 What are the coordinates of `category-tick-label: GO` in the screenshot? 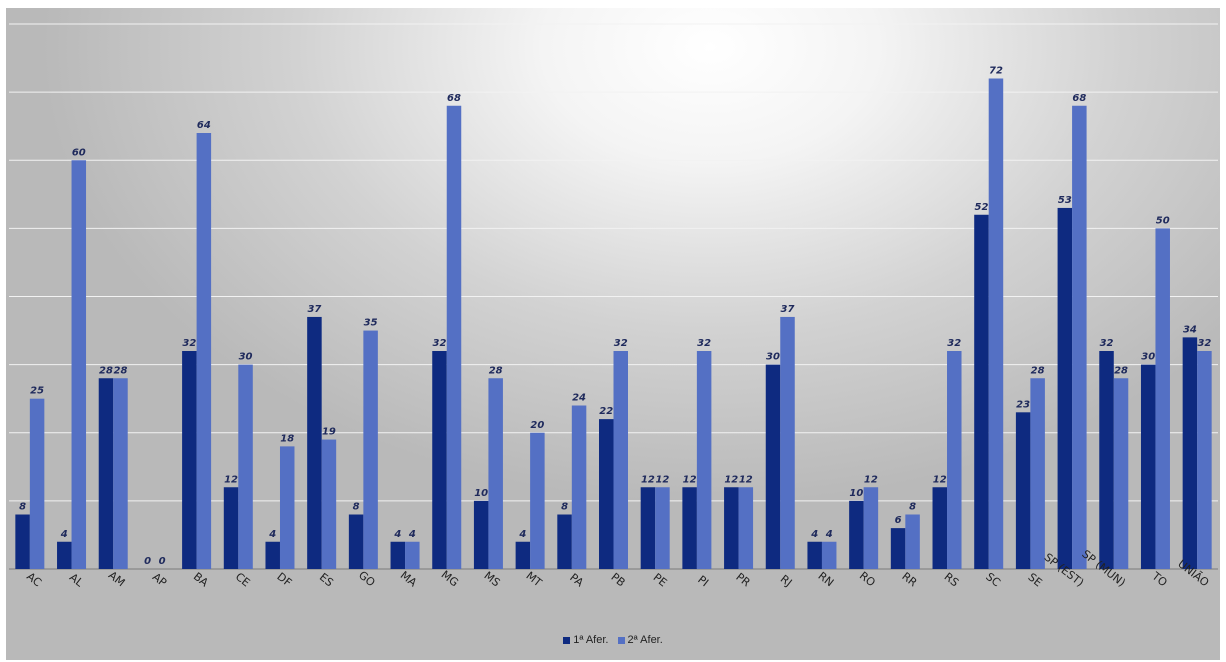 It's located at (367, 579).